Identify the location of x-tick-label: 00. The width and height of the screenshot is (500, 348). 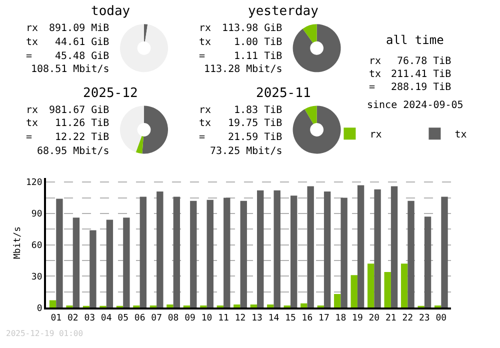
(441, 318).